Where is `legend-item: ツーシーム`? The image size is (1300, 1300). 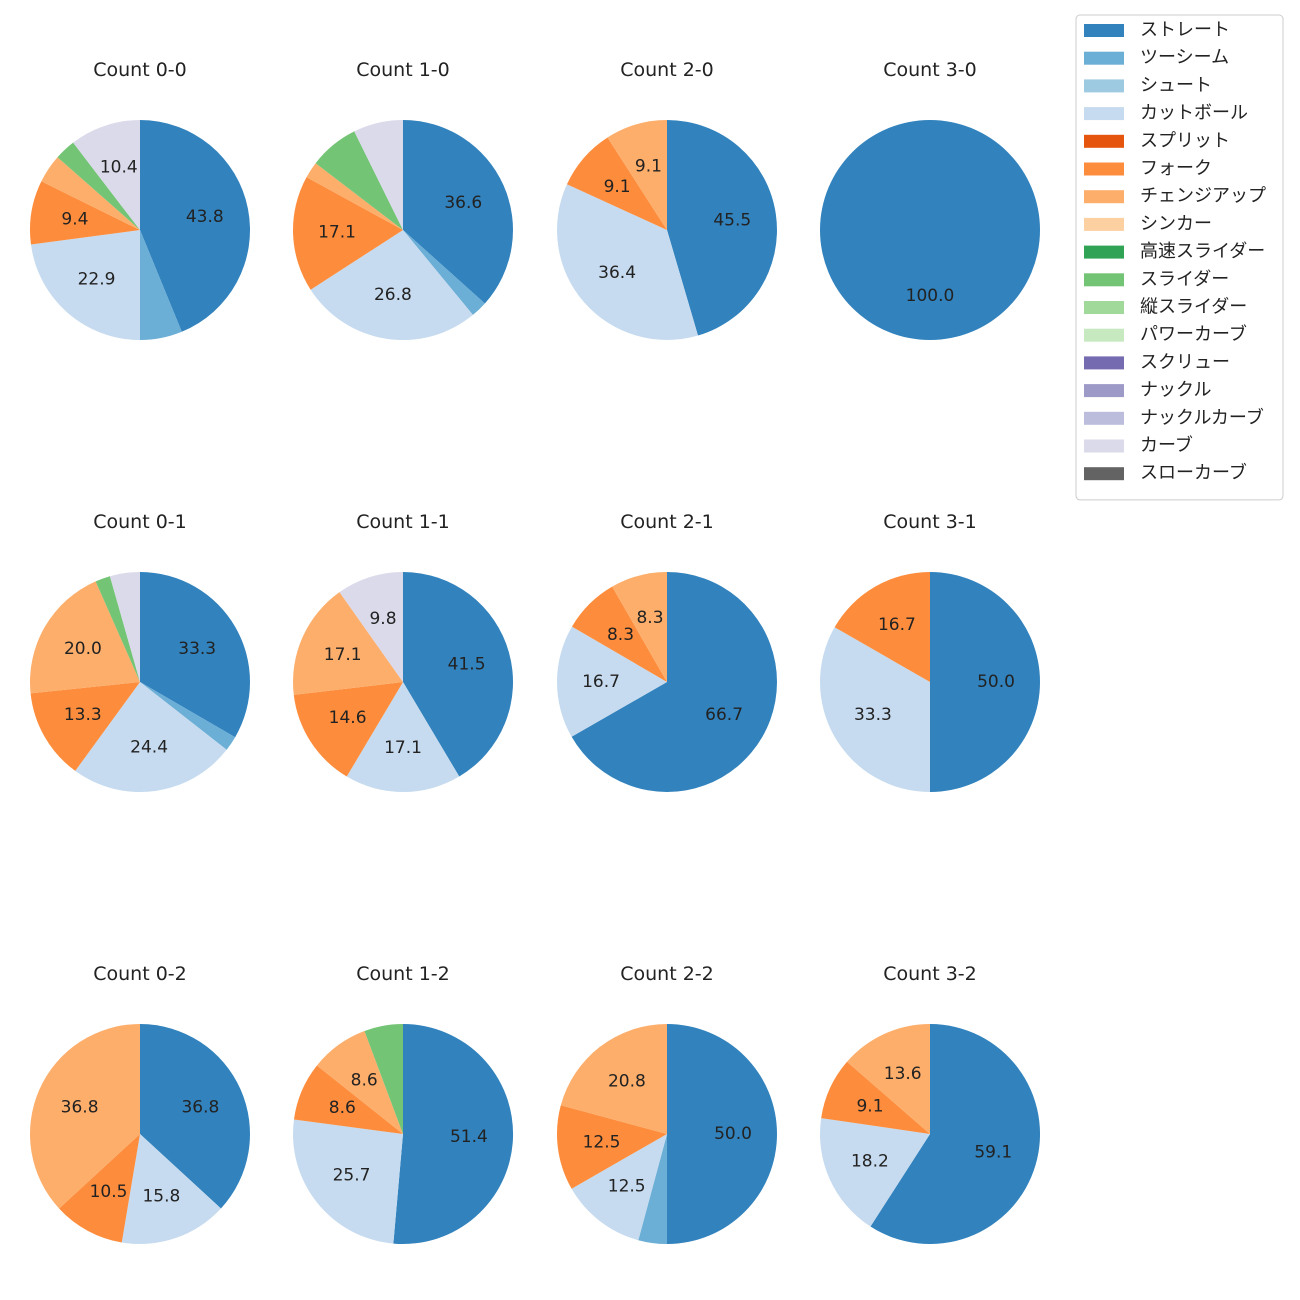 legend-item: ツーシーム is located at coordinates (1156, 57).